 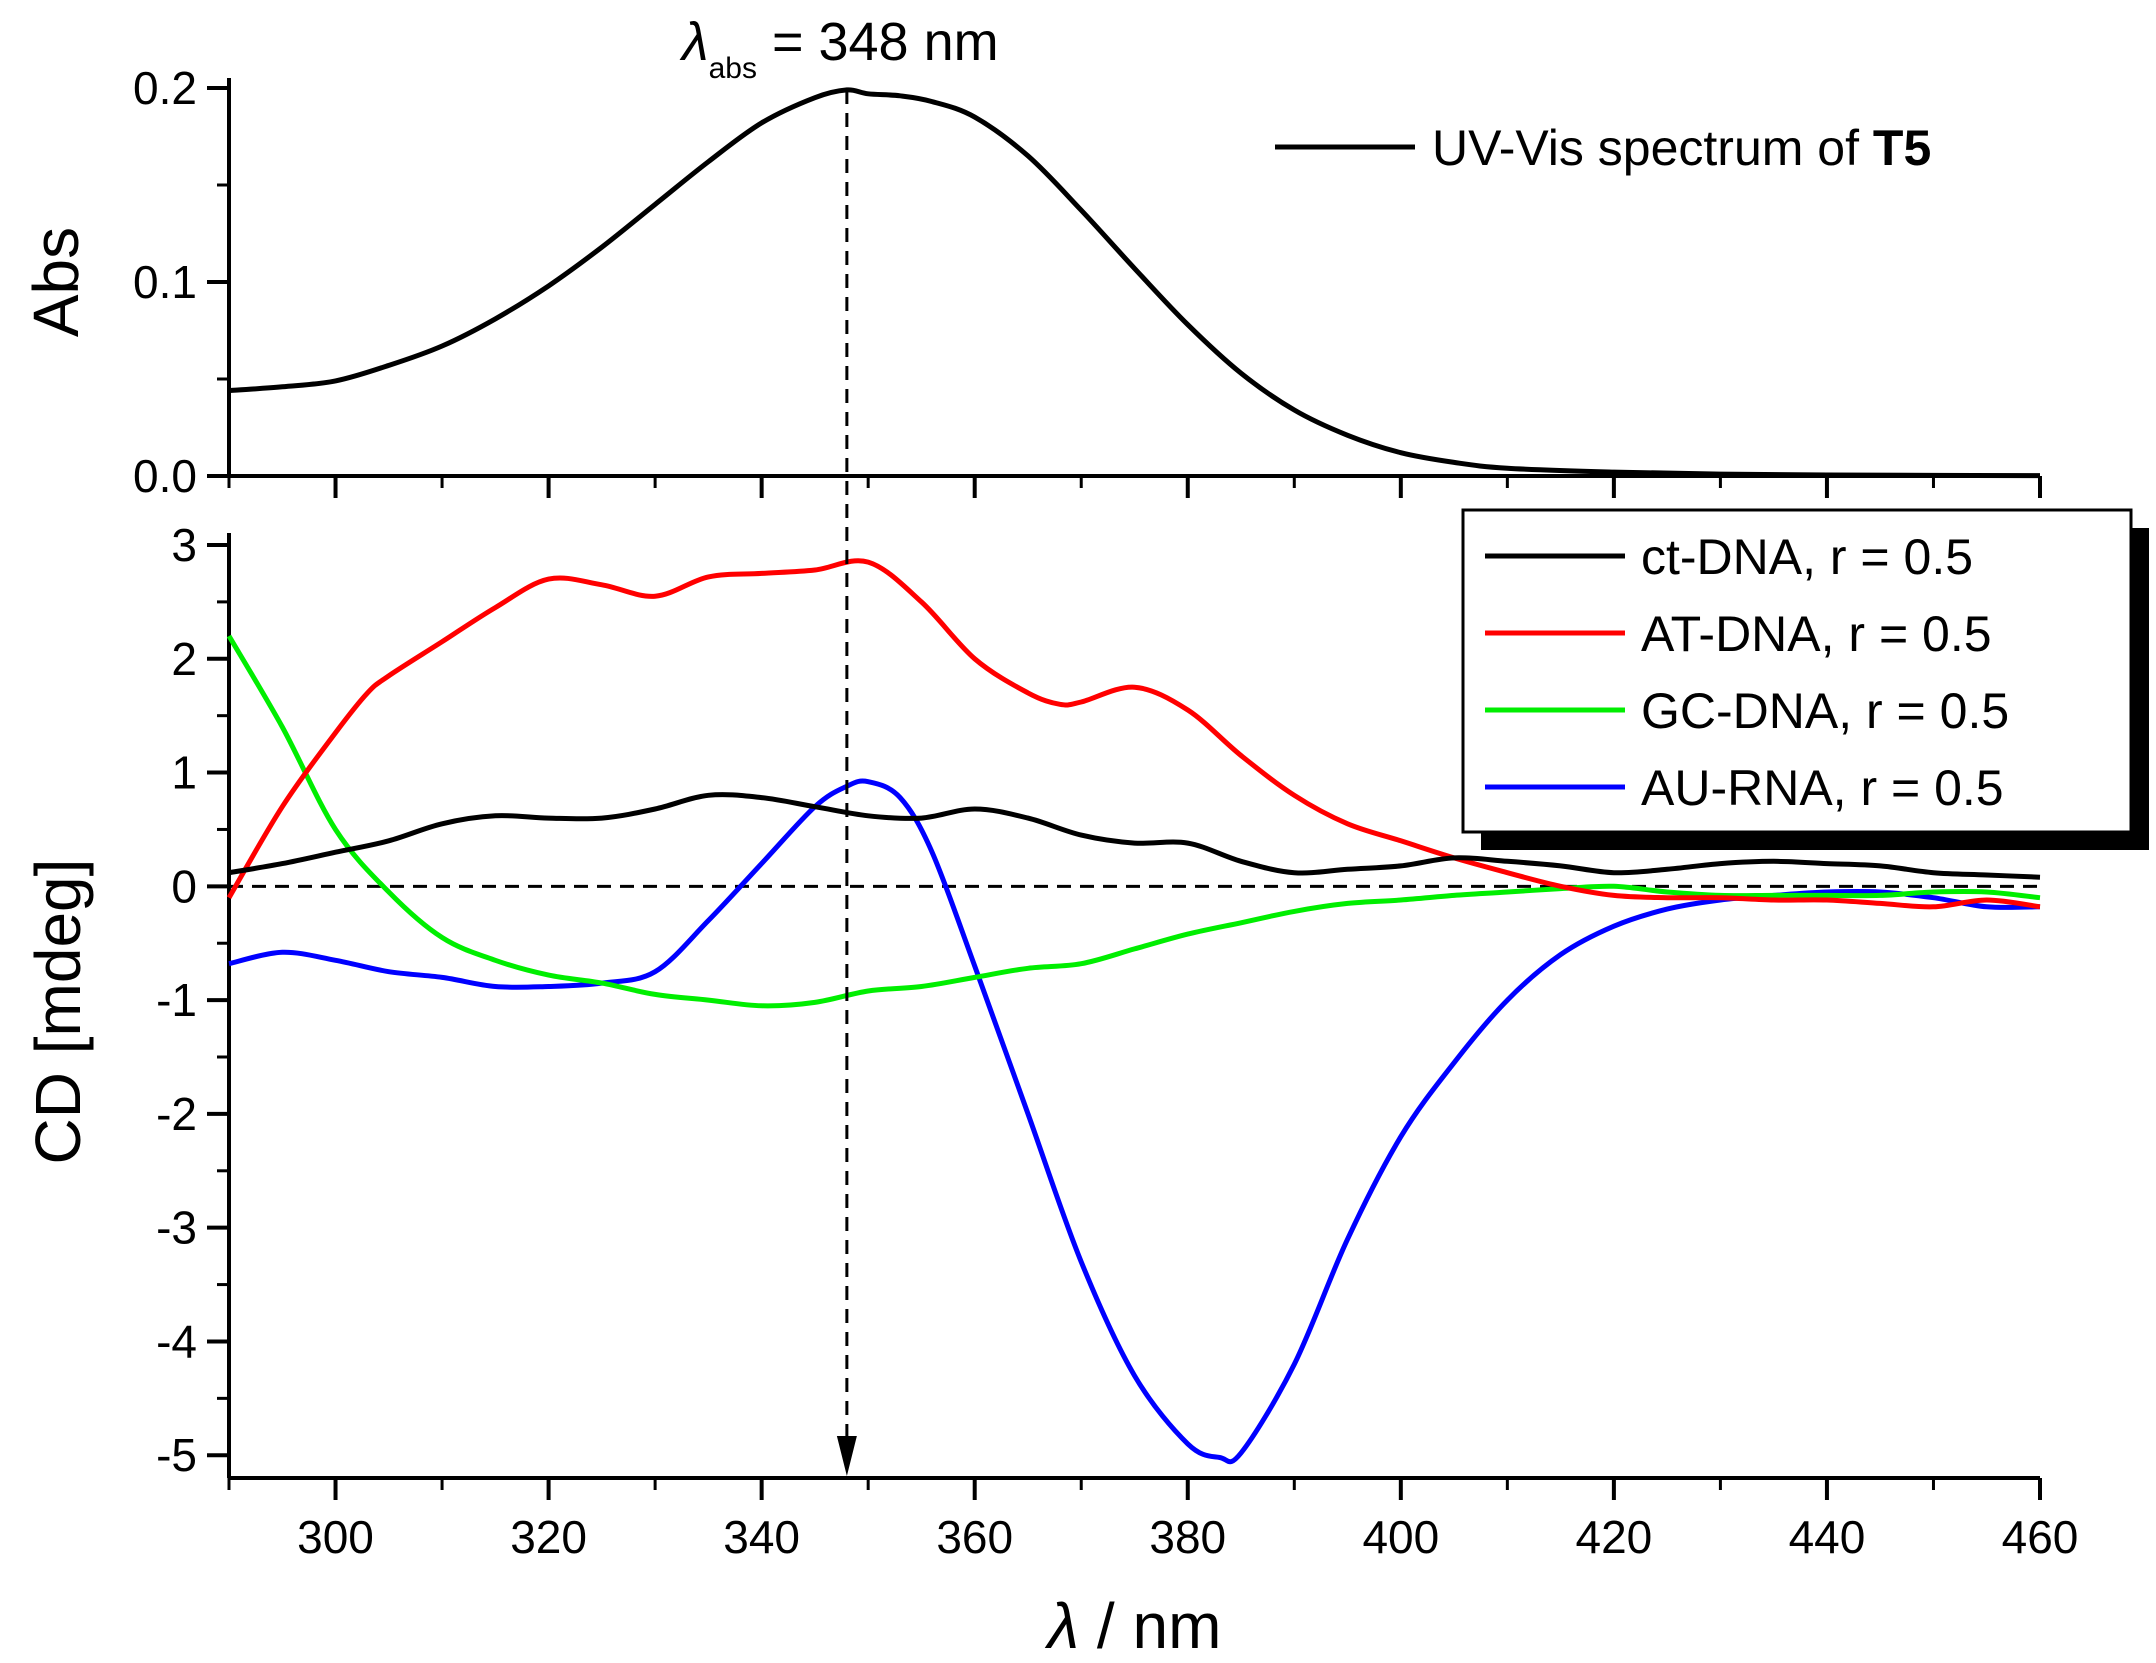 I want to click on x-tick-label: 360, so click(x=974, y=1537).